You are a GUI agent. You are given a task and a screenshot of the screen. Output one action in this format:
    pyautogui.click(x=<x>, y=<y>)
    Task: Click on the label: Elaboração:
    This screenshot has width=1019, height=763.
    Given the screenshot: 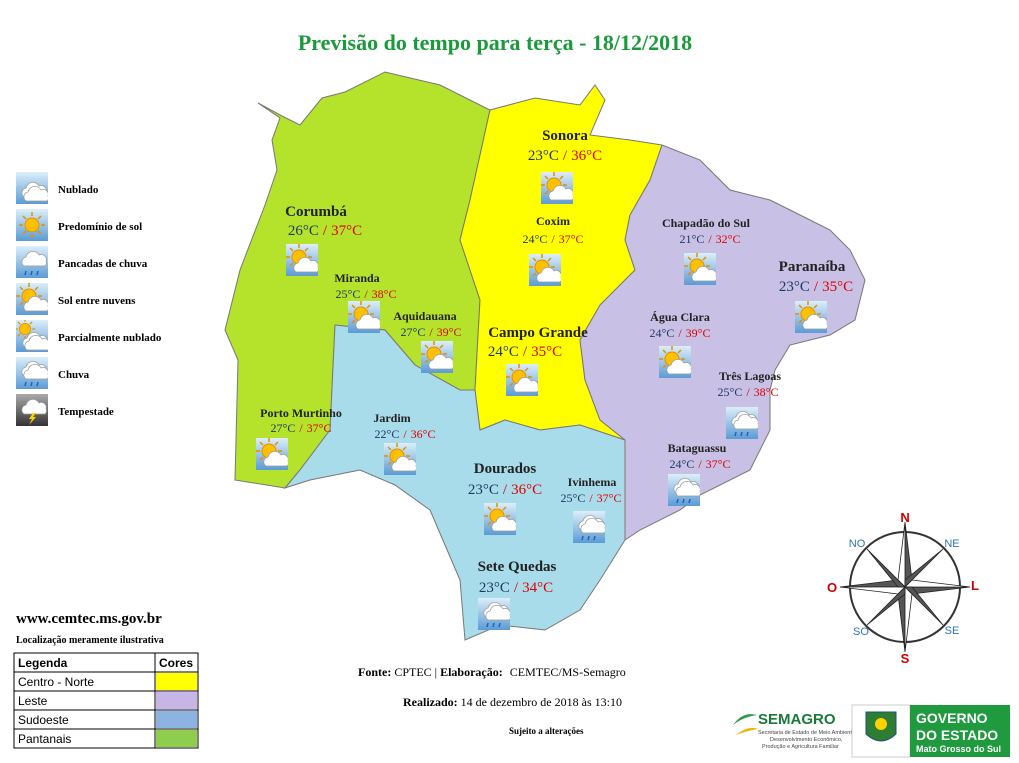 What is the action you would take?
    pyautogui.click(x=471, y=672)
    